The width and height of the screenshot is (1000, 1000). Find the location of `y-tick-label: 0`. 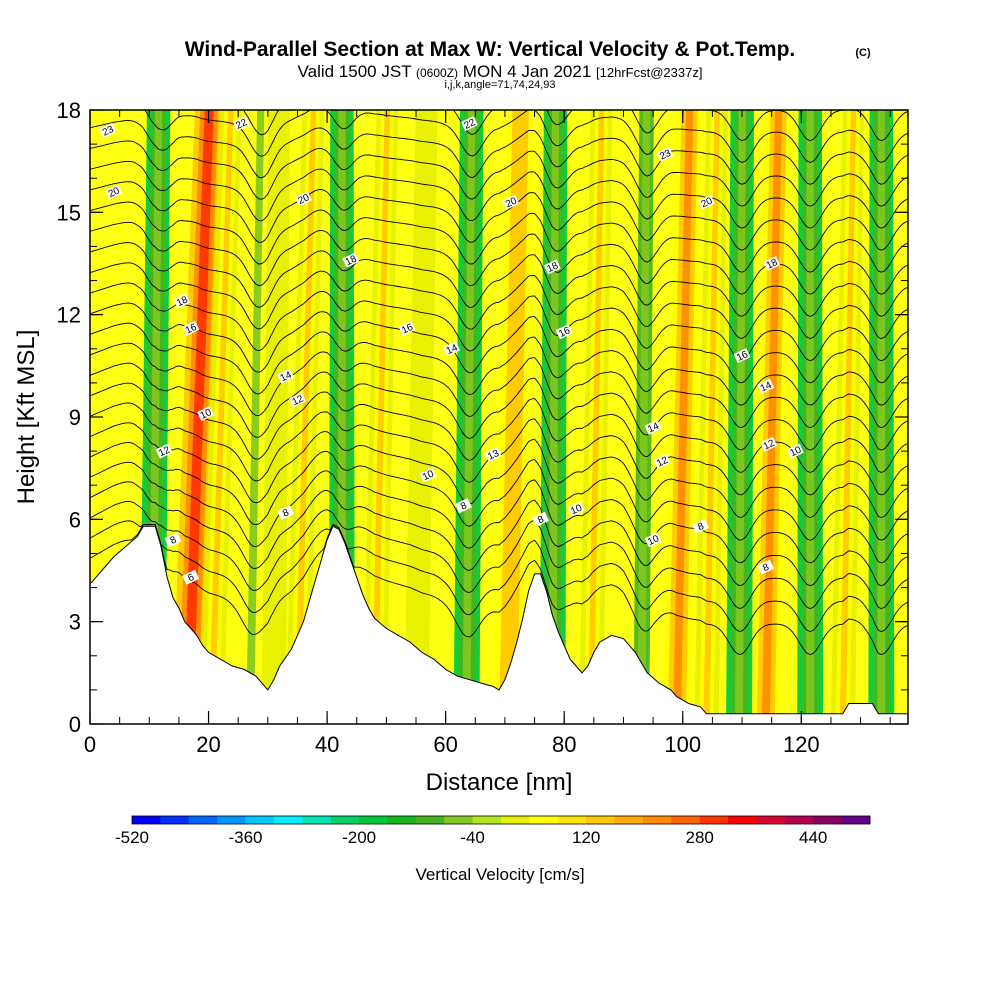

y-tick-label: 0 is located at coordinates (75, 724).